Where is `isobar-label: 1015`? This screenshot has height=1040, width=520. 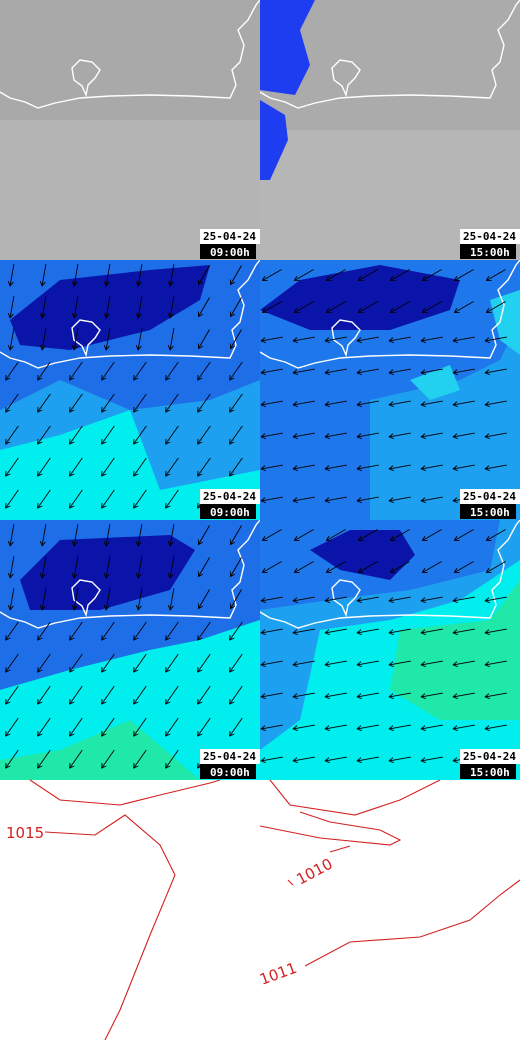
isobar-label: 1015 is located at coordinates (25, 833).